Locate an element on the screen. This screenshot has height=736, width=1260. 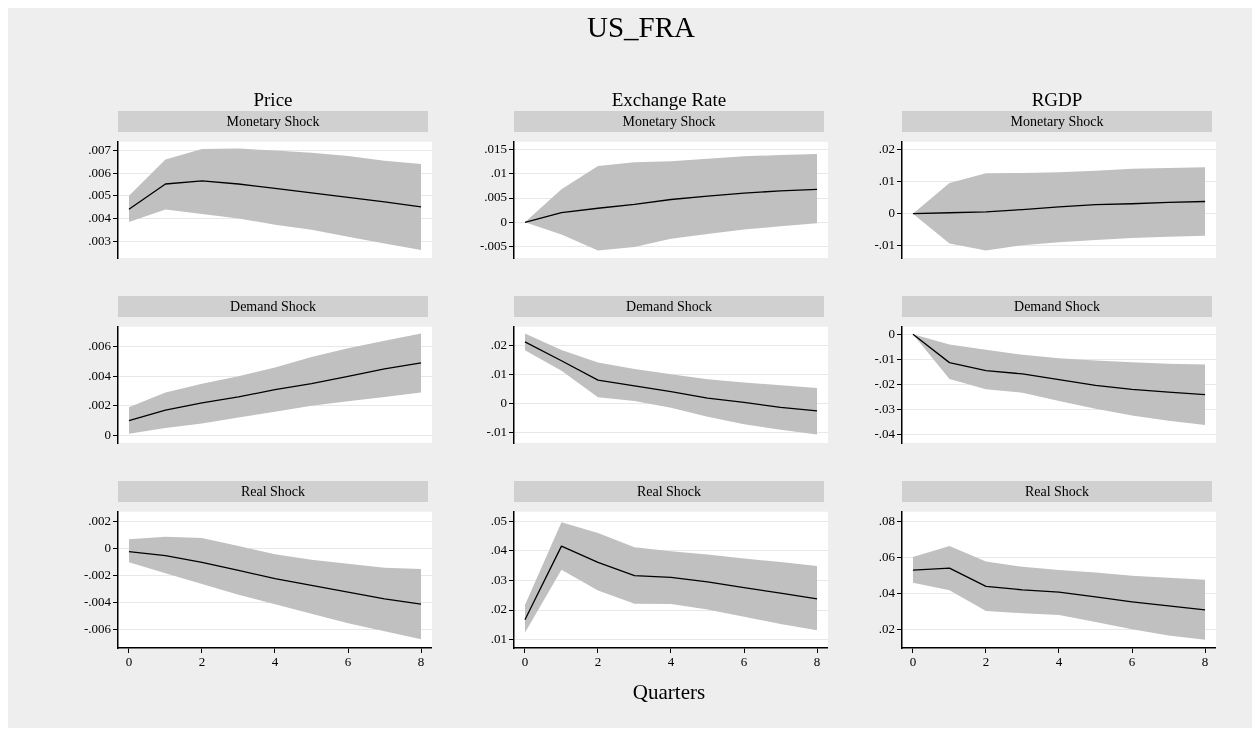
y-tick-label: .05 is located at coordinates (498, 520).